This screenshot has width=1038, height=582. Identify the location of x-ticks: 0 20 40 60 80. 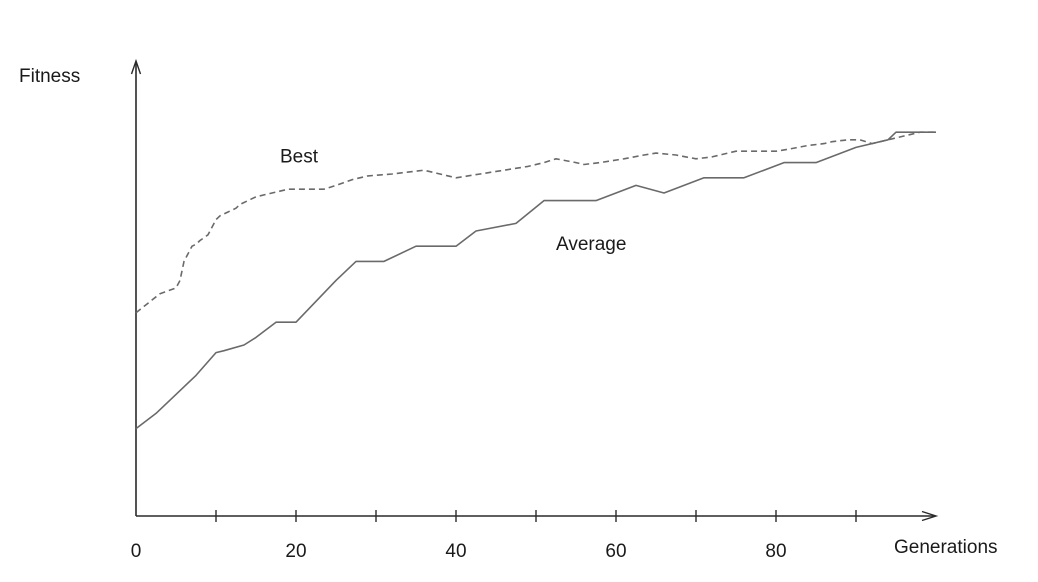
(494, 536).